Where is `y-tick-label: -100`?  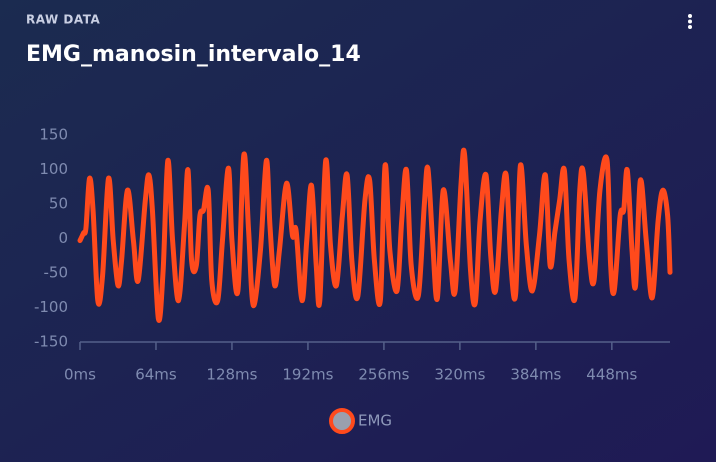 y-tick-label: -100 is located at coordinates (51, 307).